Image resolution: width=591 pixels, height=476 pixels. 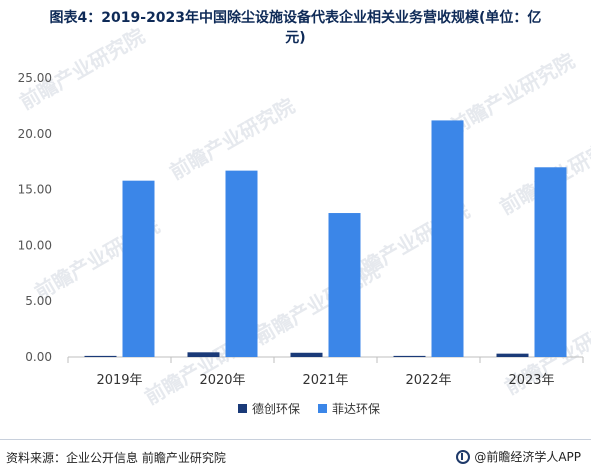 I want to click on x-tick-label: 2021年, so click(x=325, y=380).